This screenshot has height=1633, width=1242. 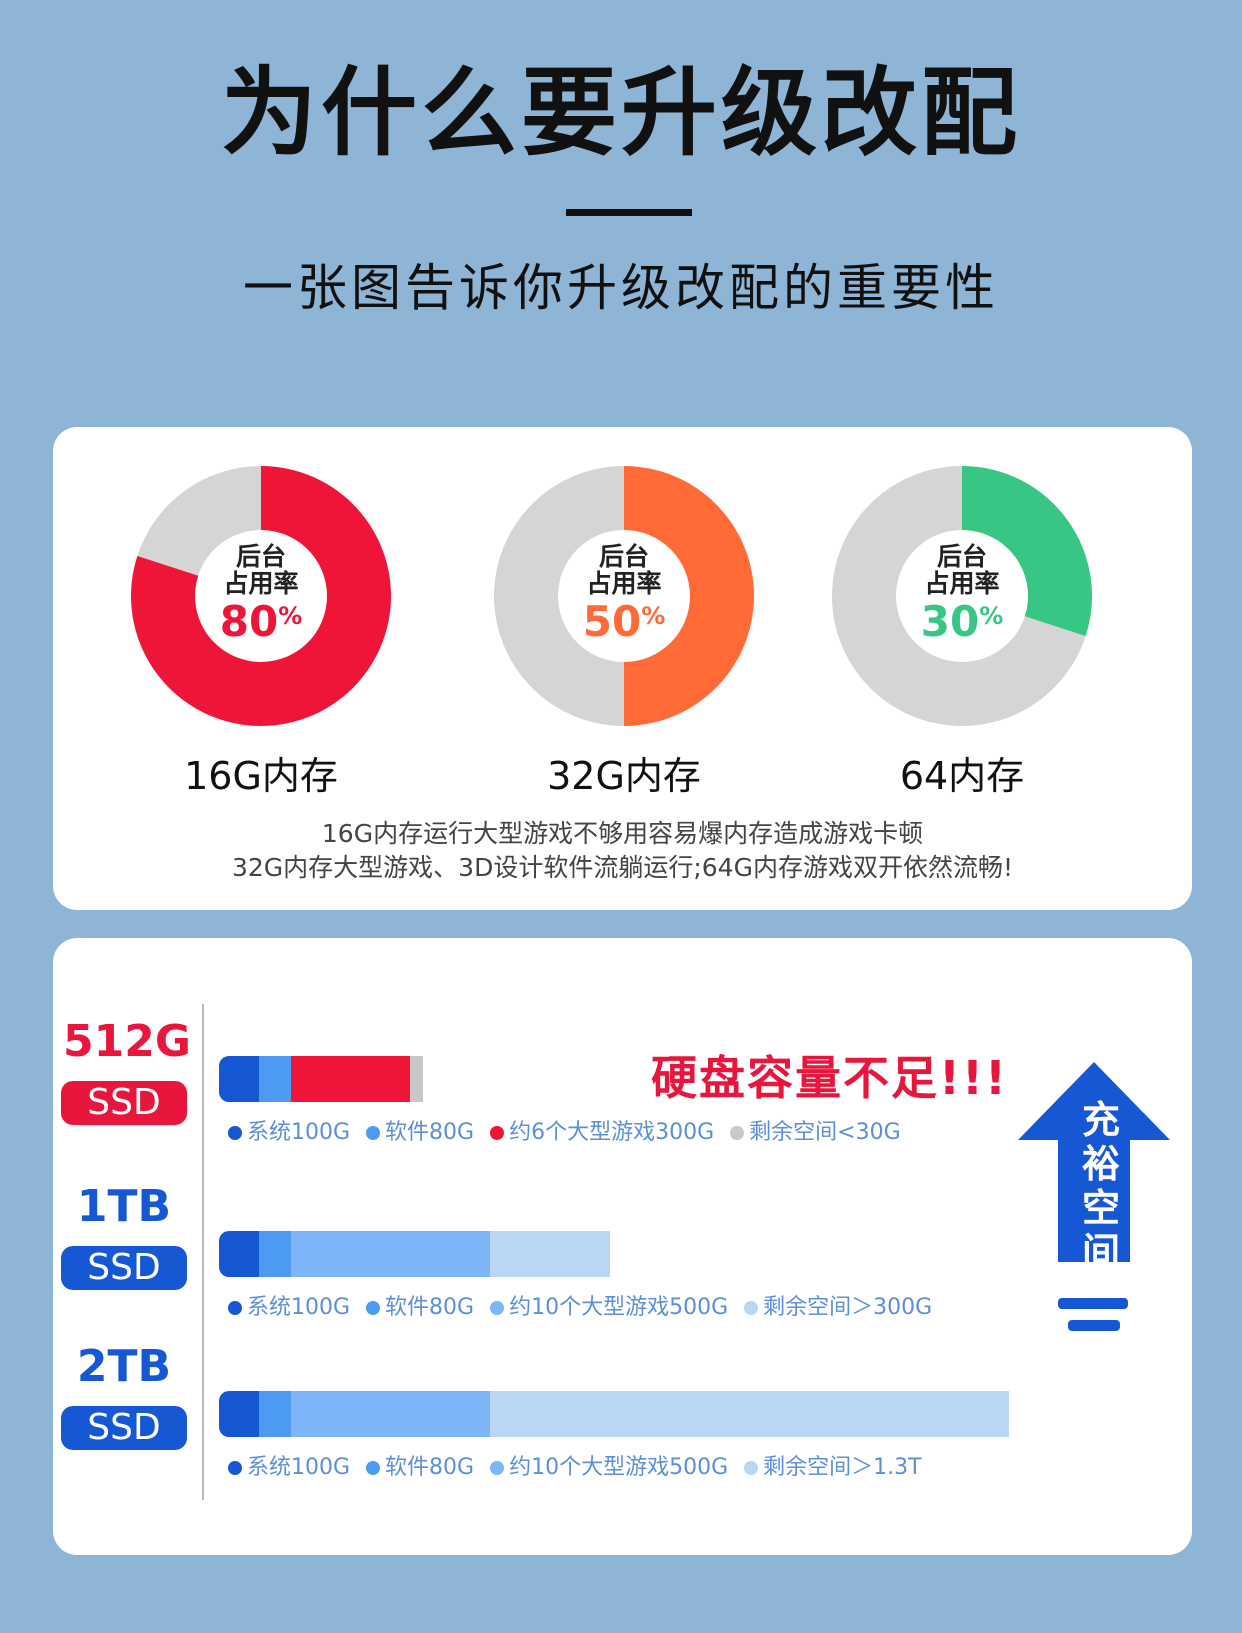 I want to click on storage-bar-1tb, so click(x=525, y=1254).